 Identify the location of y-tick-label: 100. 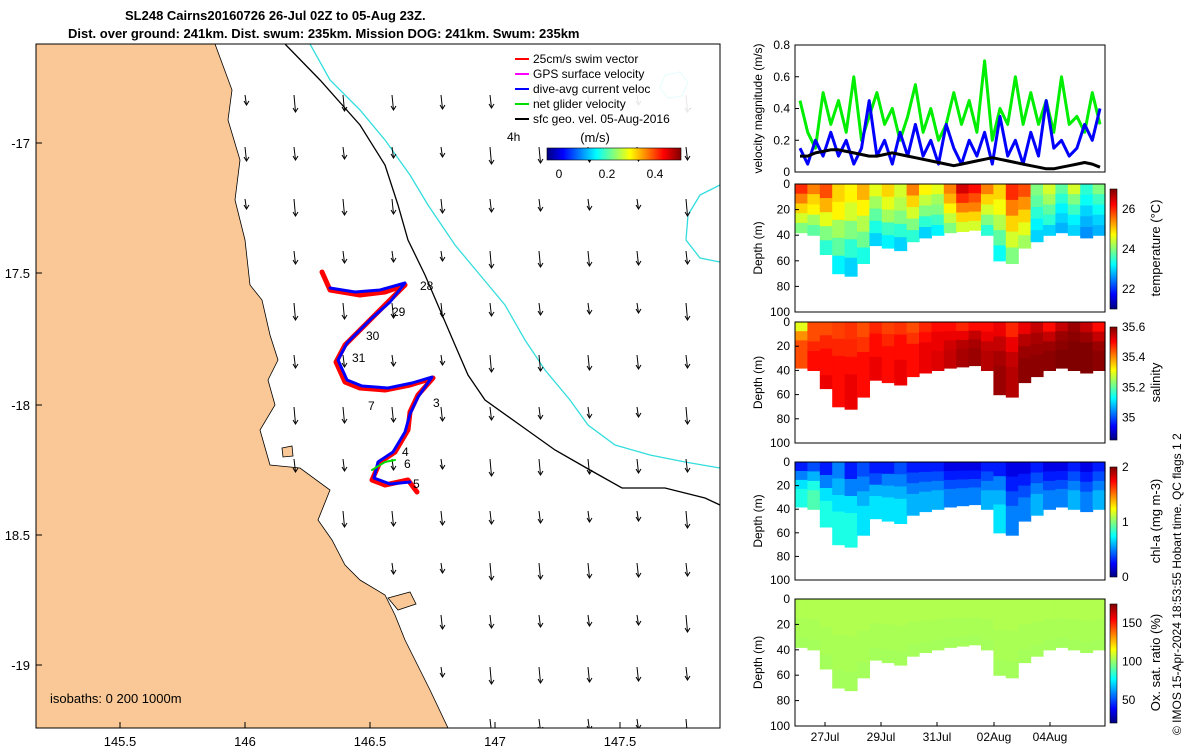
(780, 312).